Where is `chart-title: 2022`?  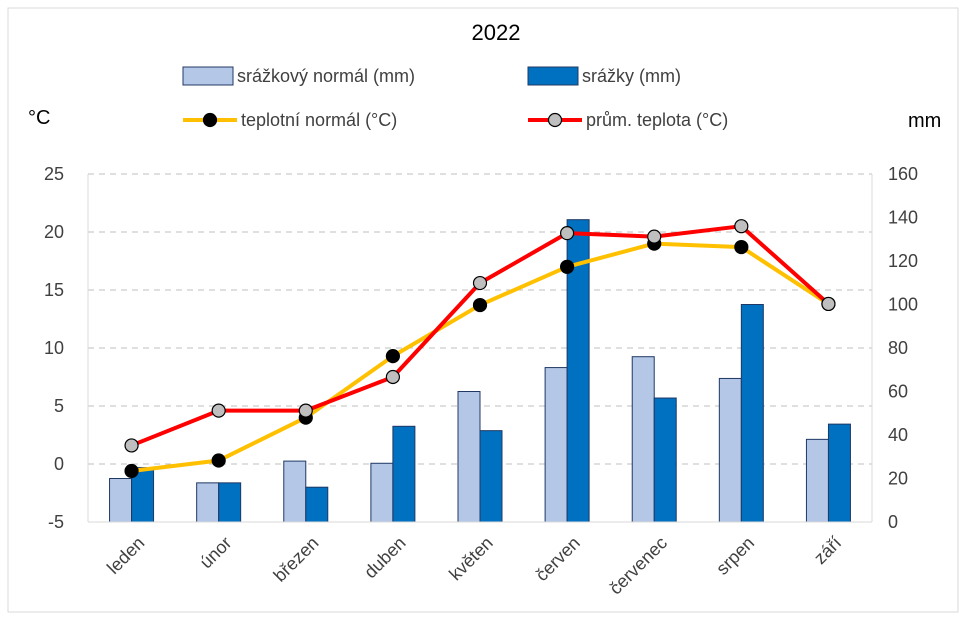 chart-title: 2022 is located at coordinates (496, 32).